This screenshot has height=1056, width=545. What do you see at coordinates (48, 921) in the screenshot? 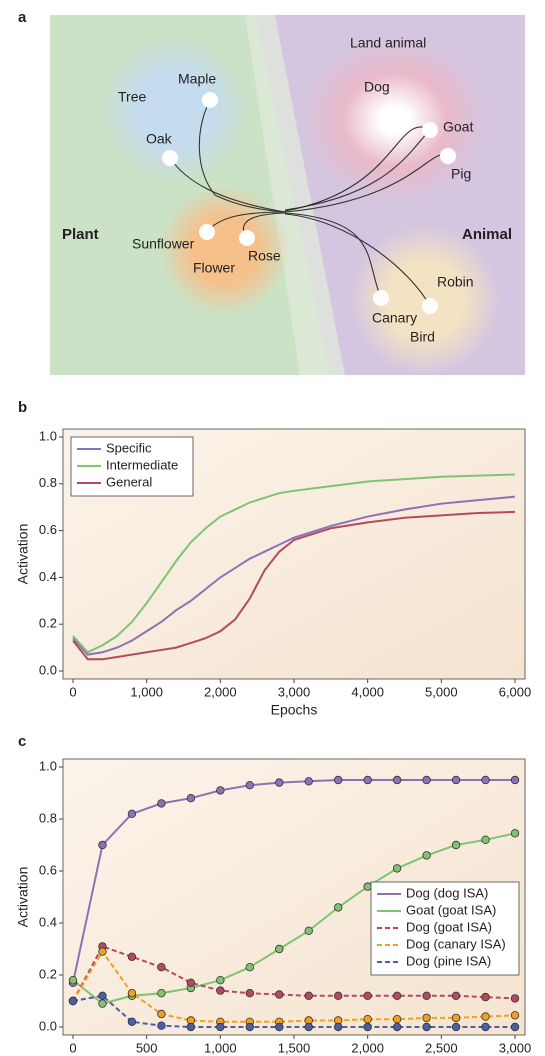
I see `y-tick-label: 0.4` at bounding box center [48, 921].